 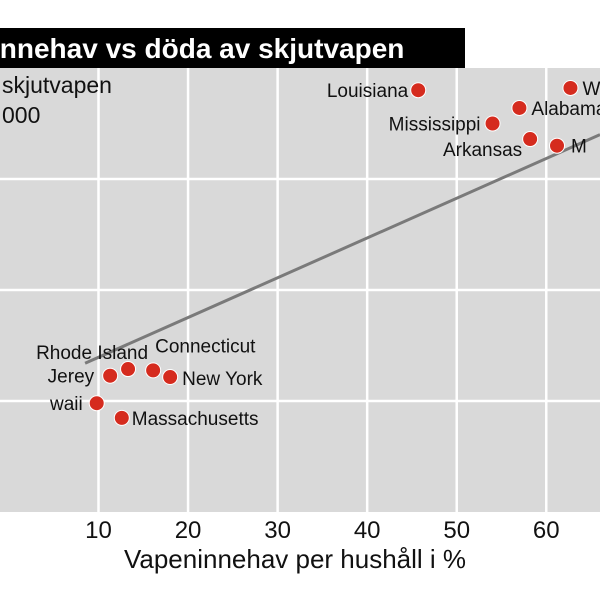 I want to click on title-bar, so click(x=232, y=48).